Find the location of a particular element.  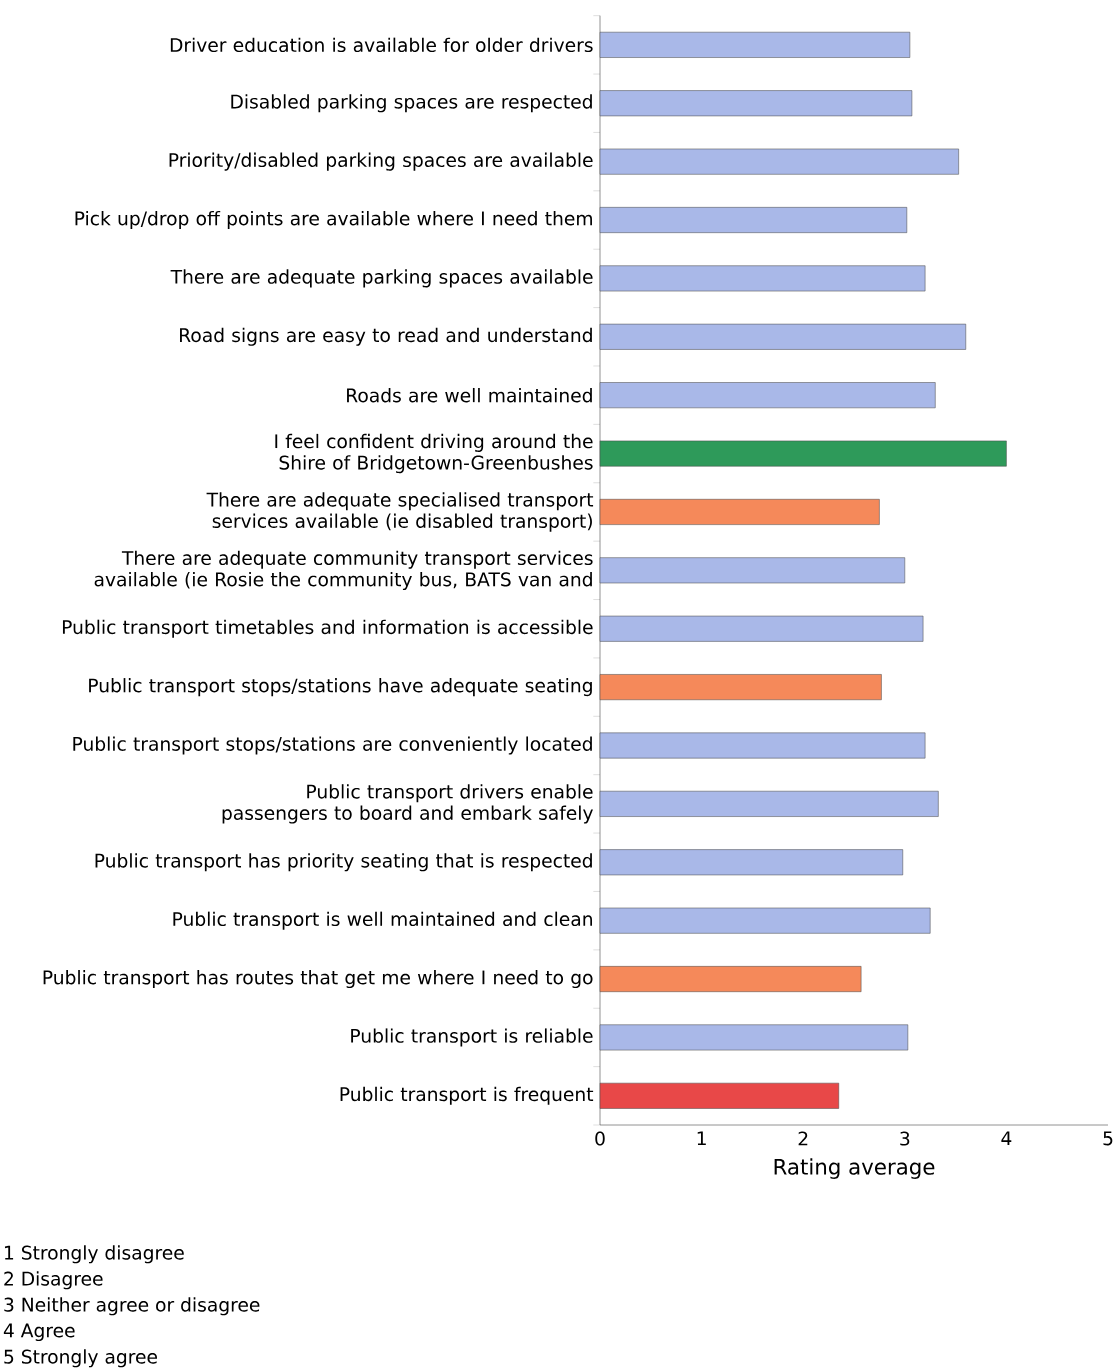

y-tick-label: Public transport is frequent is located at coordinates (467, 1095).